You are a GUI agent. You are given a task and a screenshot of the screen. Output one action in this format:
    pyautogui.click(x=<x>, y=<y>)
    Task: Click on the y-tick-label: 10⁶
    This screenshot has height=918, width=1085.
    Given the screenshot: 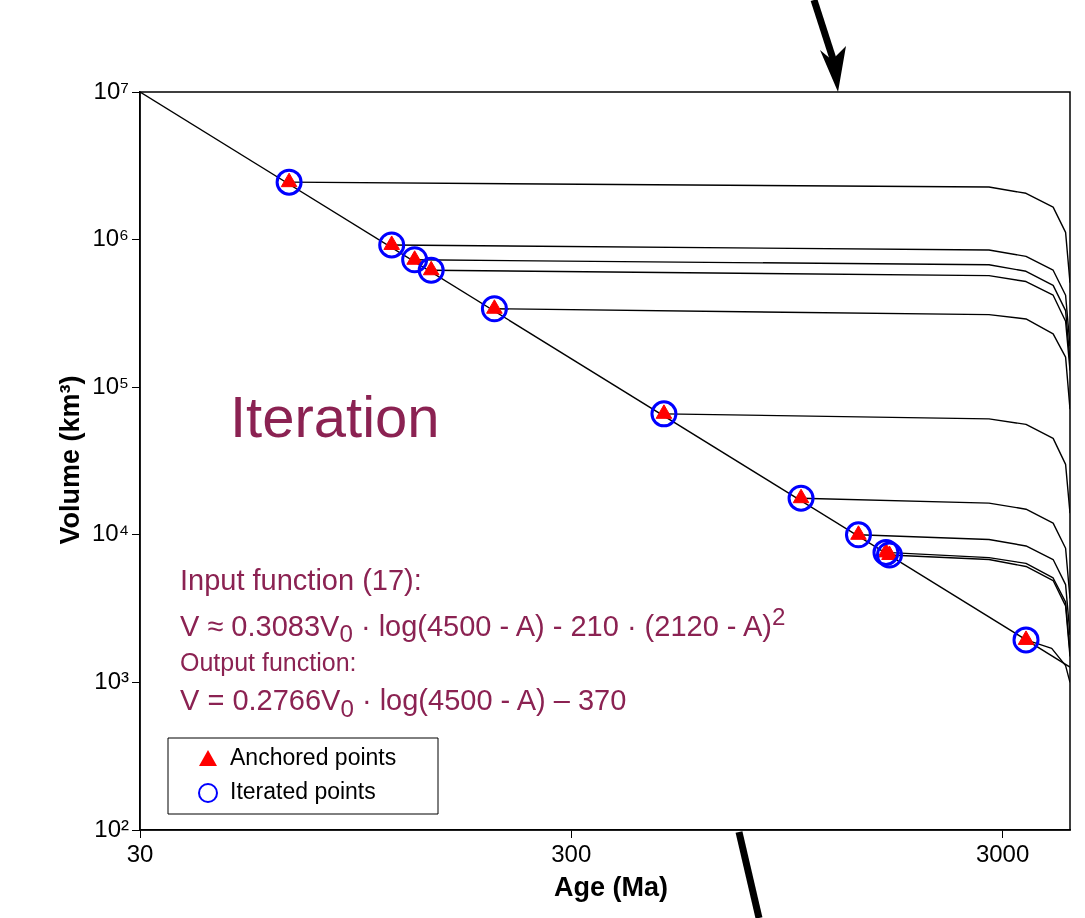 What is the action you would take?
    pyautogui.click(x=110, y=238)
    